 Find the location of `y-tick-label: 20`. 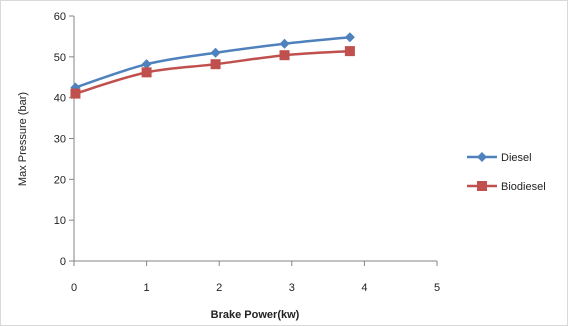

y-tick-label: 20 is located at coordinates (60, 180).